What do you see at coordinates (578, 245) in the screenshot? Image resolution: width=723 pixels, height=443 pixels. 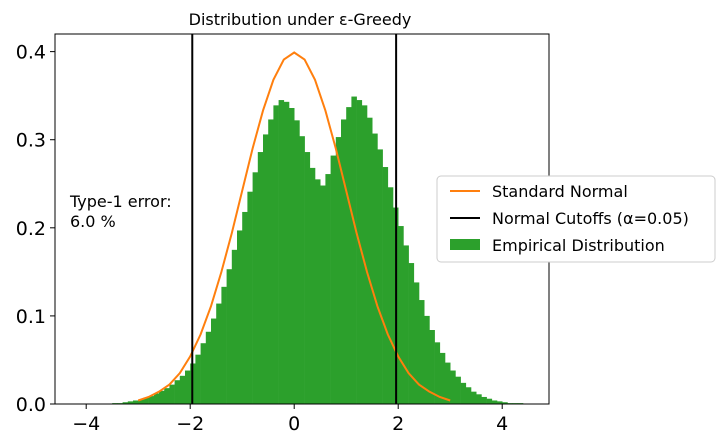 I see `legend-empirical-label: Empirical Distribution` at bounding box center [578, 245].